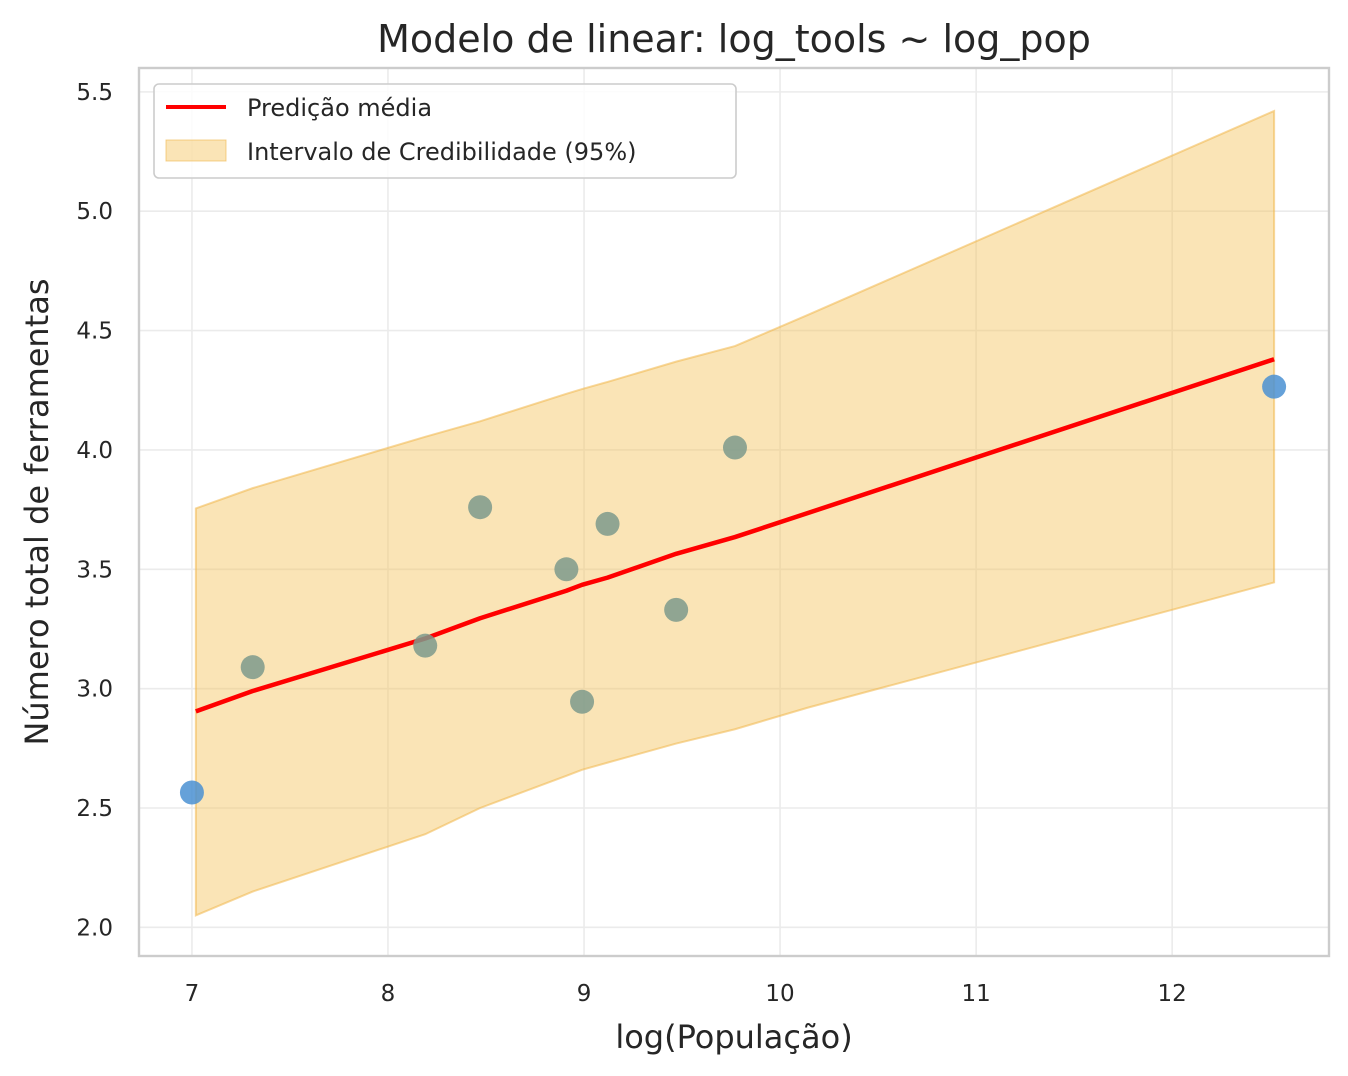  What do you see at coordinates (94, 510) in the screenshot?
I see `y-ticks: 2.0 2.5 3.0 3.5 4.0 4.5 5.0 5.5` at bounding box center [94, 510].